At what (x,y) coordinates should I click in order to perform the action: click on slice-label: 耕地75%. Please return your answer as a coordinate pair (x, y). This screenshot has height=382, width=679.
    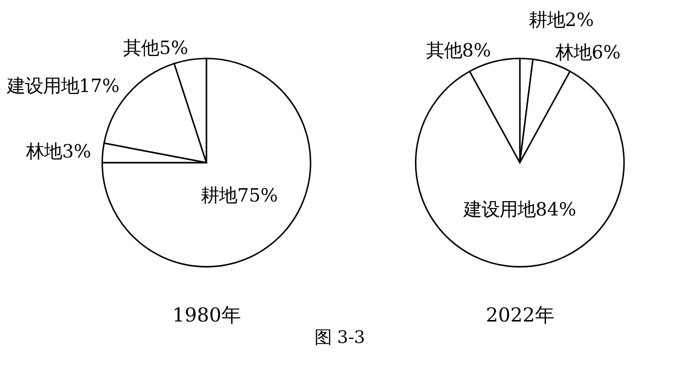
    Looking at the image, I should click on (239, 196).